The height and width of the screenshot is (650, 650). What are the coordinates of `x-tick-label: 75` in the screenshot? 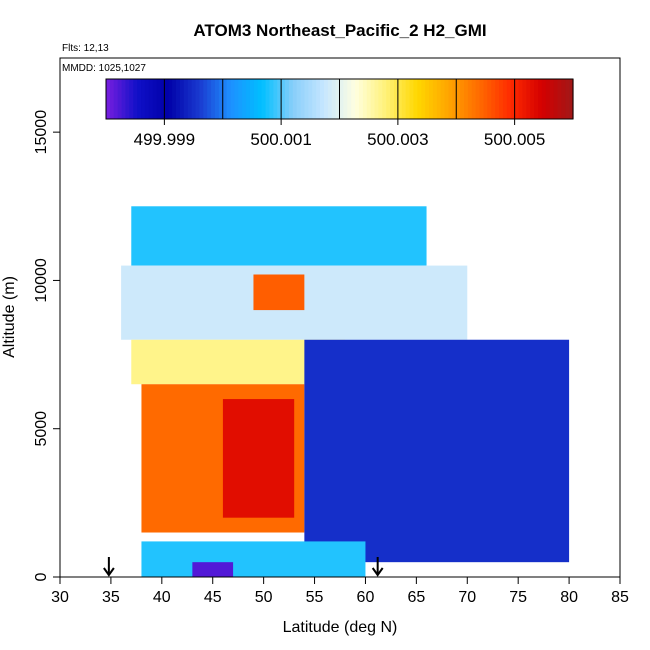 It's located at (518, 597).